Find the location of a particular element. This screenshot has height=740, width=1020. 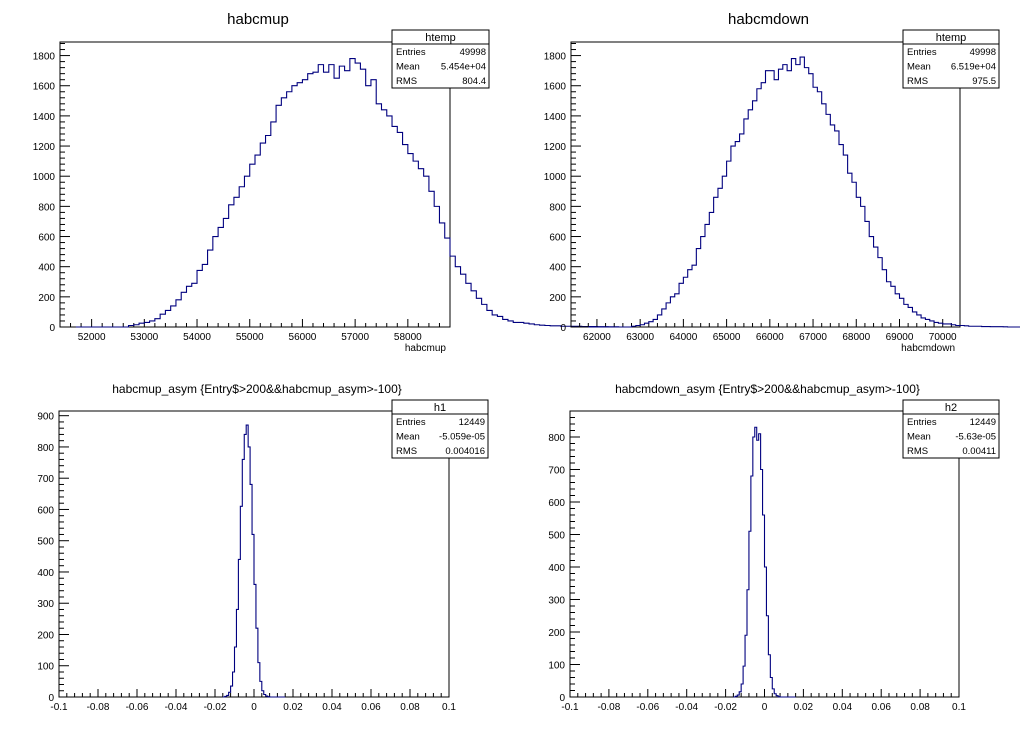

y-tick-label: 1400 is located at coordinates (555, 117).